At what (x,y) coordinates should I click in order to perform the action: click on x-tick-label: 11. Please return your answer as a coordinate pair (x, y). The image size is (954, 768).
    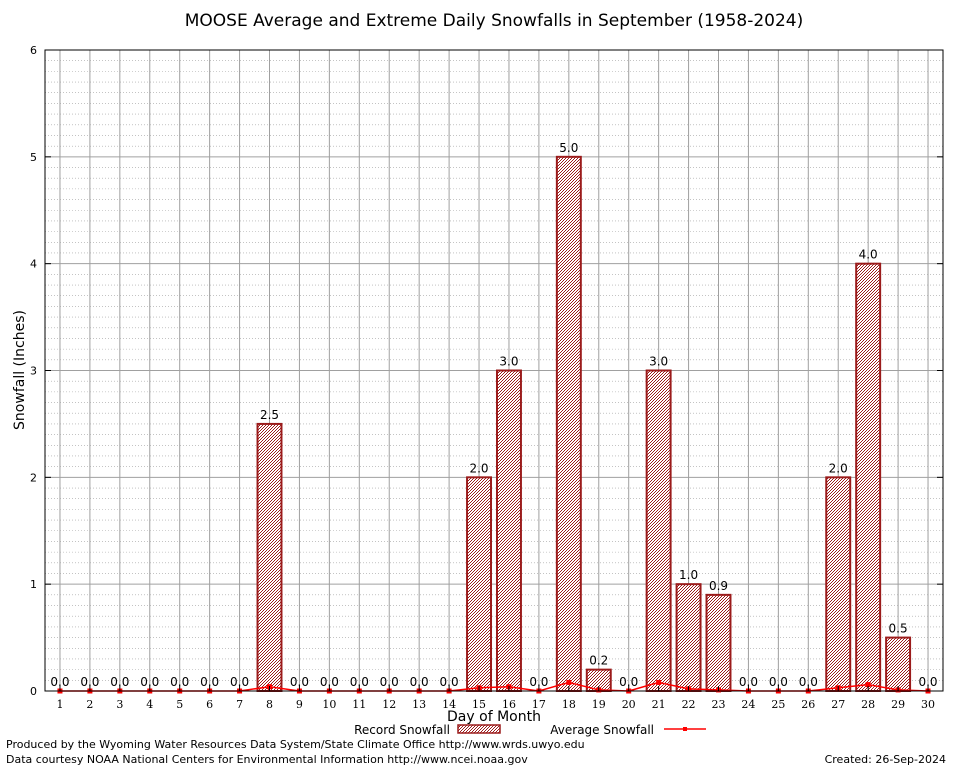
    Looking at the image, I should click on (359, 704).